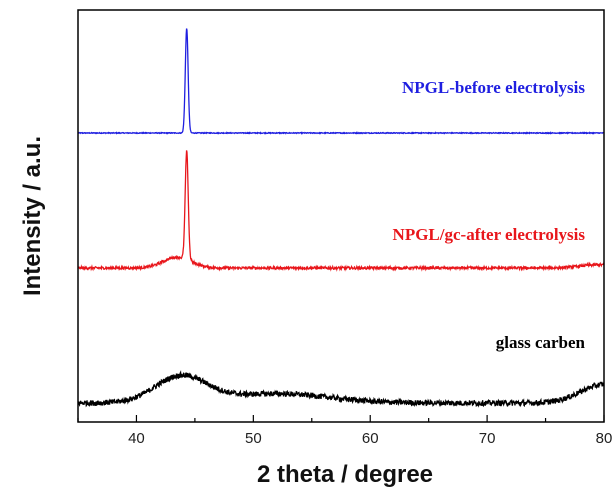 This screenshot has height=493, width=615. What do you see at coordinates (32, 216) in the screenshot?
I see `y-axis-title: Intensity / a.u.` at bounding box center [32, 216].